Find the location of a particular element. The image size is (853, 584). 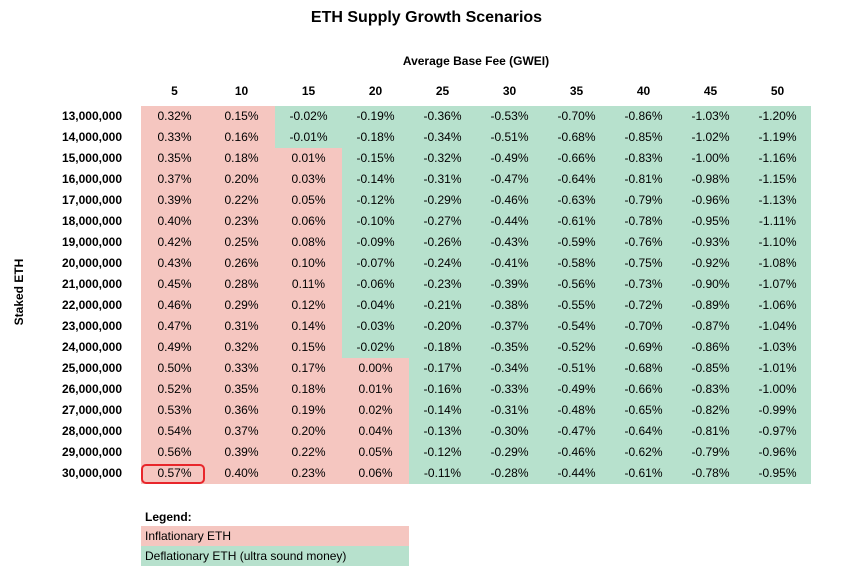

row-header: 29,000,000 is located at coordinates (91, 452).